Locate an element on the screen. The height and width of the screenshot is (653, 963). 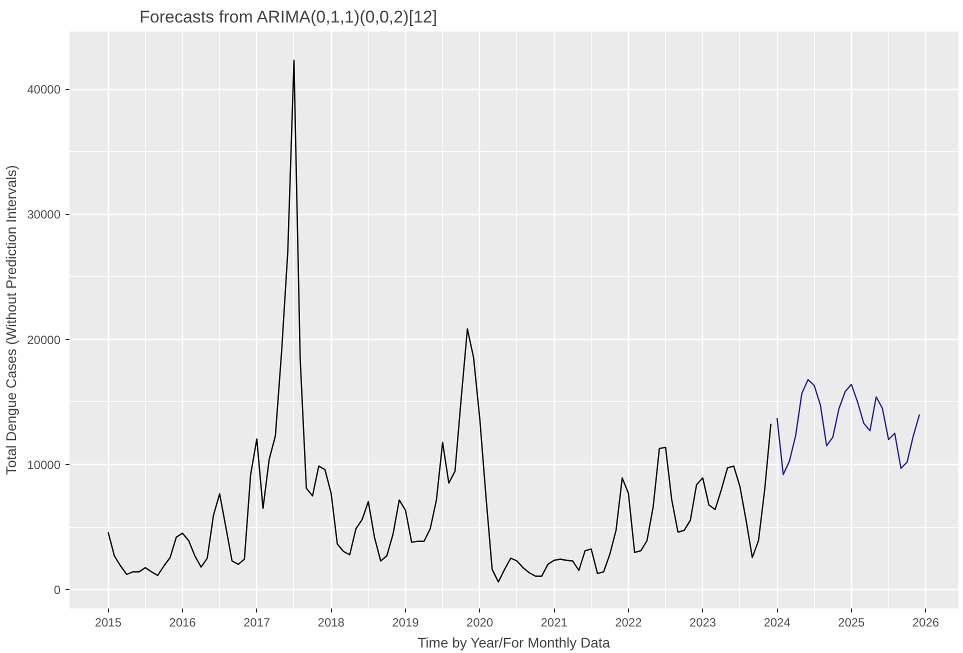
x-tick-label: 2018 is located at coordinates (331, 623).